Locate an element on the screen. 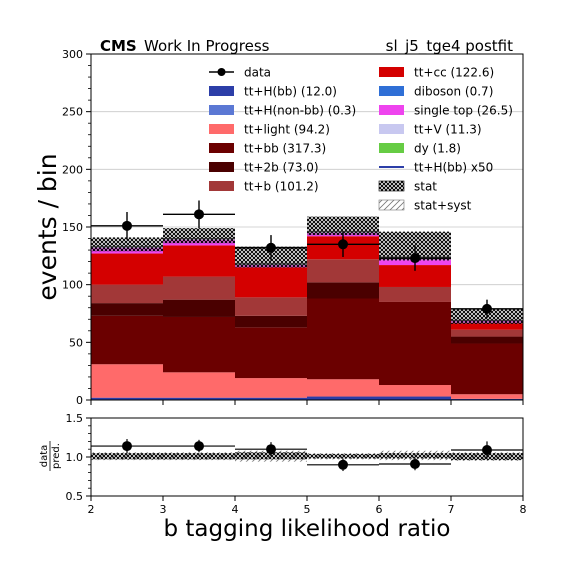  legend-label: stat is located at coordinates (425, 187).